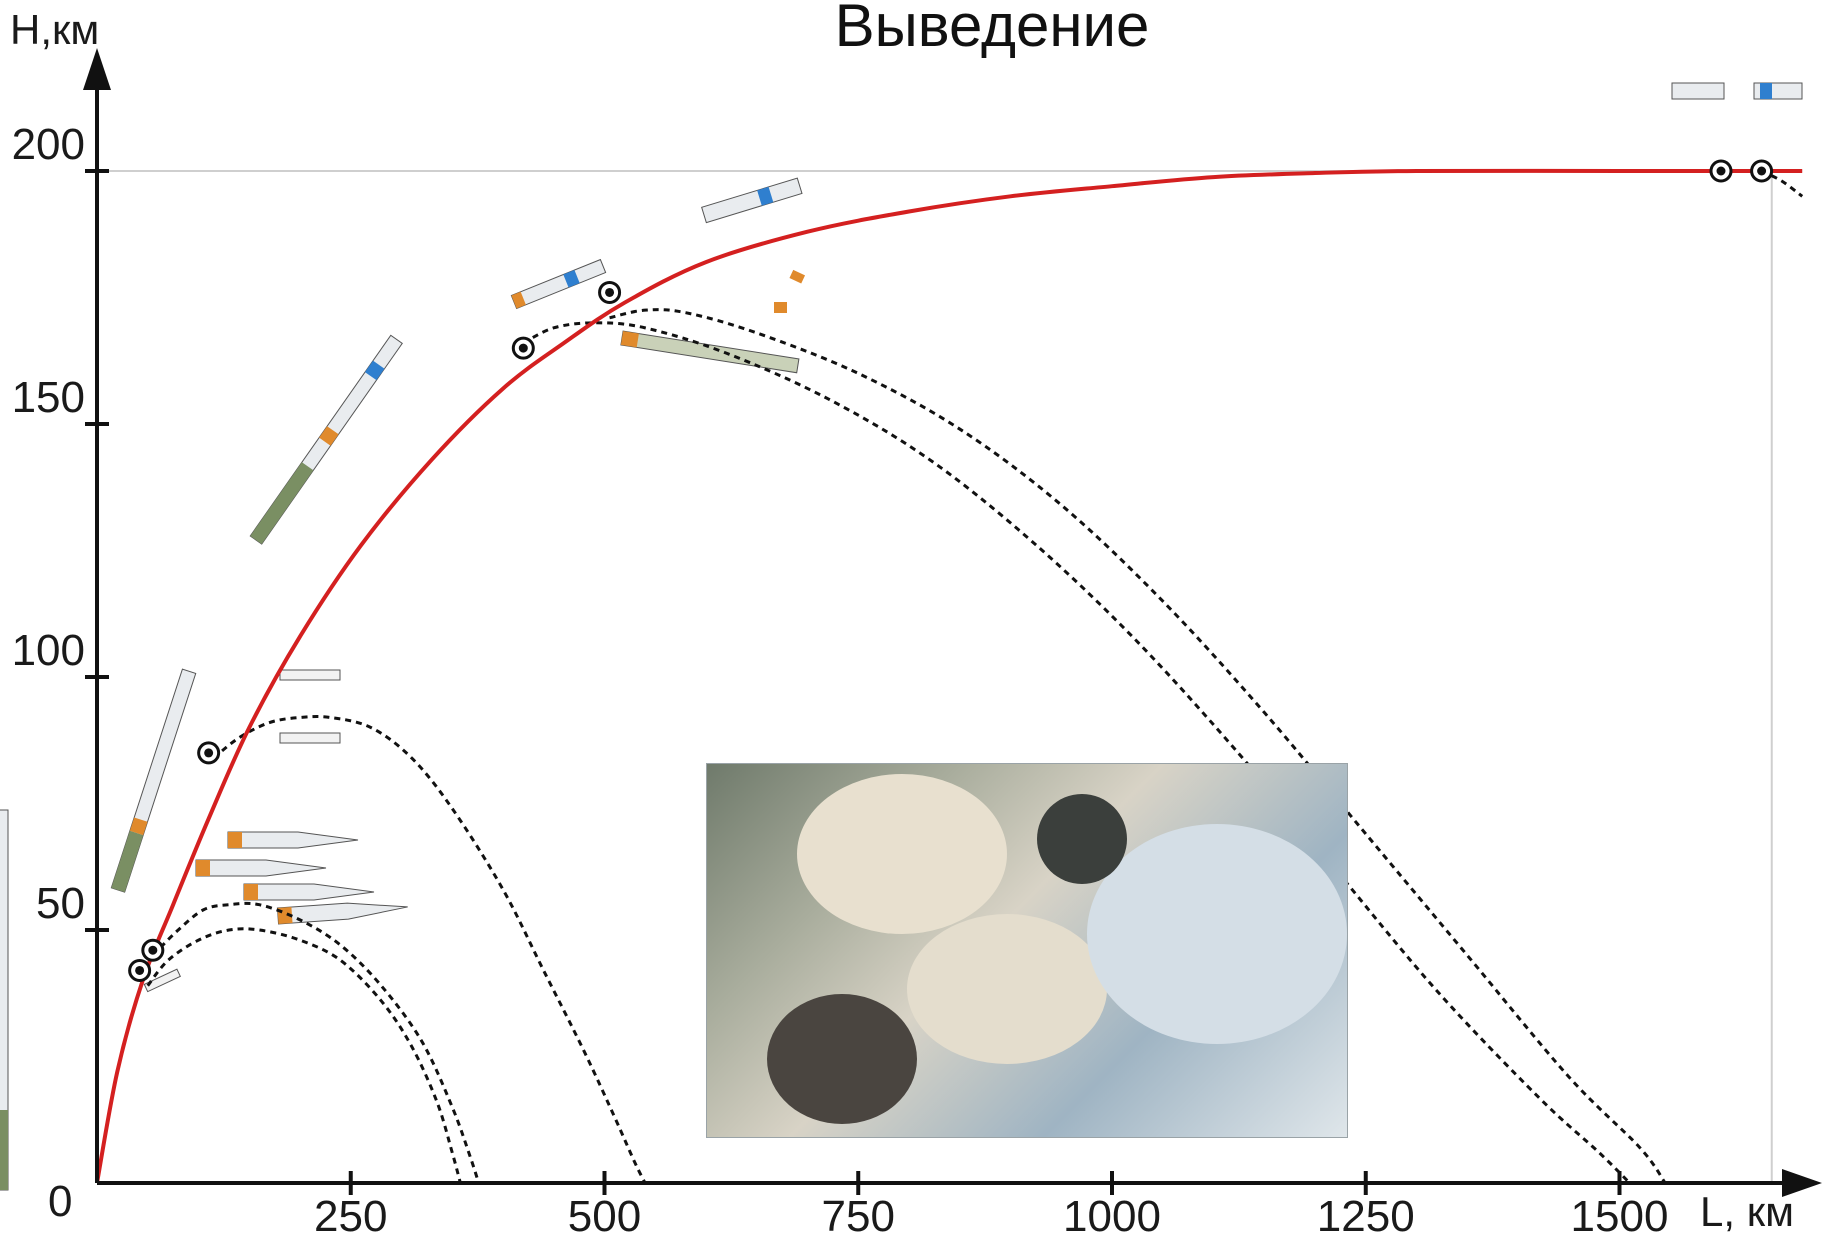 Image resolution: width=1822 pixels, height=1235 pixels. I want to click on x-tick-label: 1000, so click(1112, 1213).